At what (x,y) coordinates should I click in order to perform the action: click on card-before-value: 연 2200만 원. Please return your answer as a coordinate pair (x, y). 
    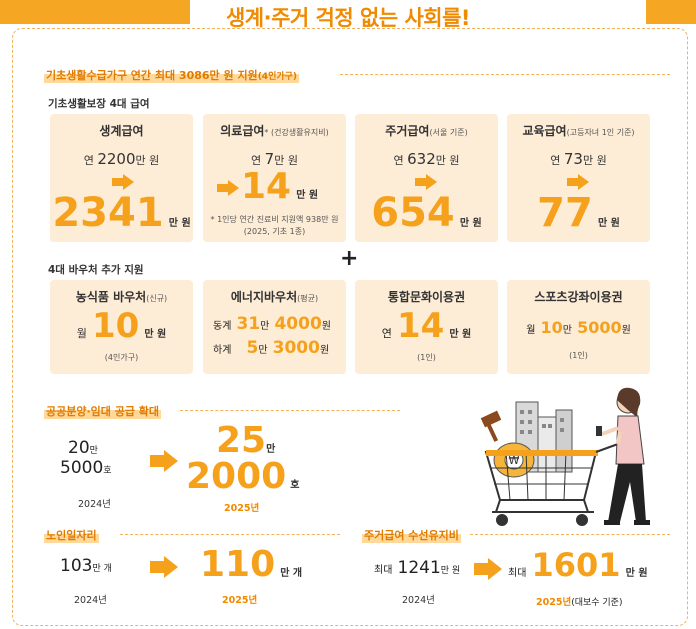
    Looking at the image, I should click on (121, 159).